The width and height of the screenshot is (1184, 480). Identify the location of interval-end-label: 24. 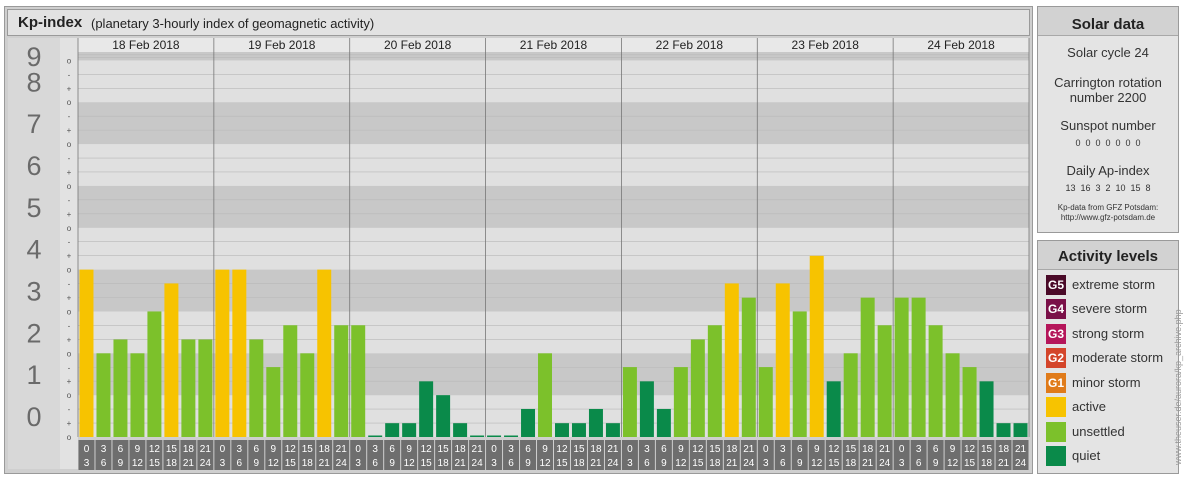
(206, 463).